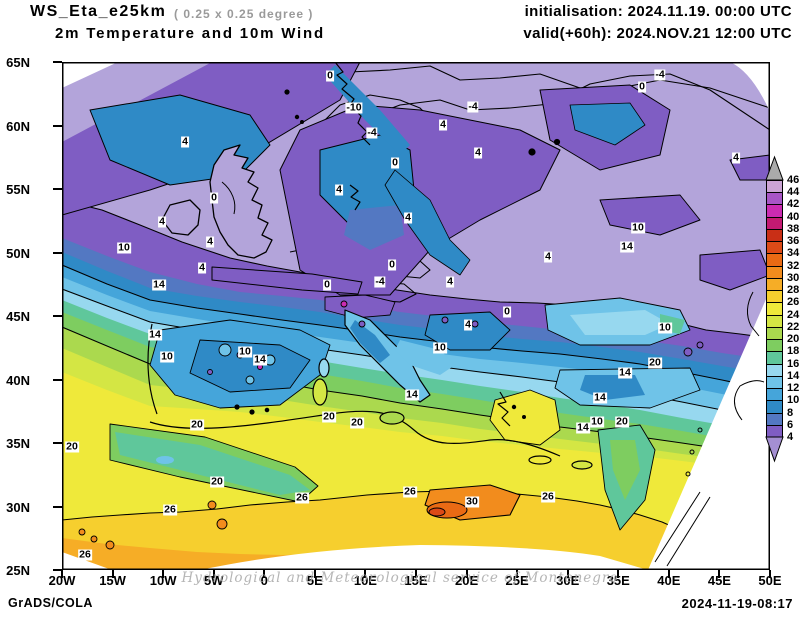 This screenshot has height=618, width=800. Describe the element at coordinates (774, 309) in the screenshot. I see `colorbar-arrows` at that location.